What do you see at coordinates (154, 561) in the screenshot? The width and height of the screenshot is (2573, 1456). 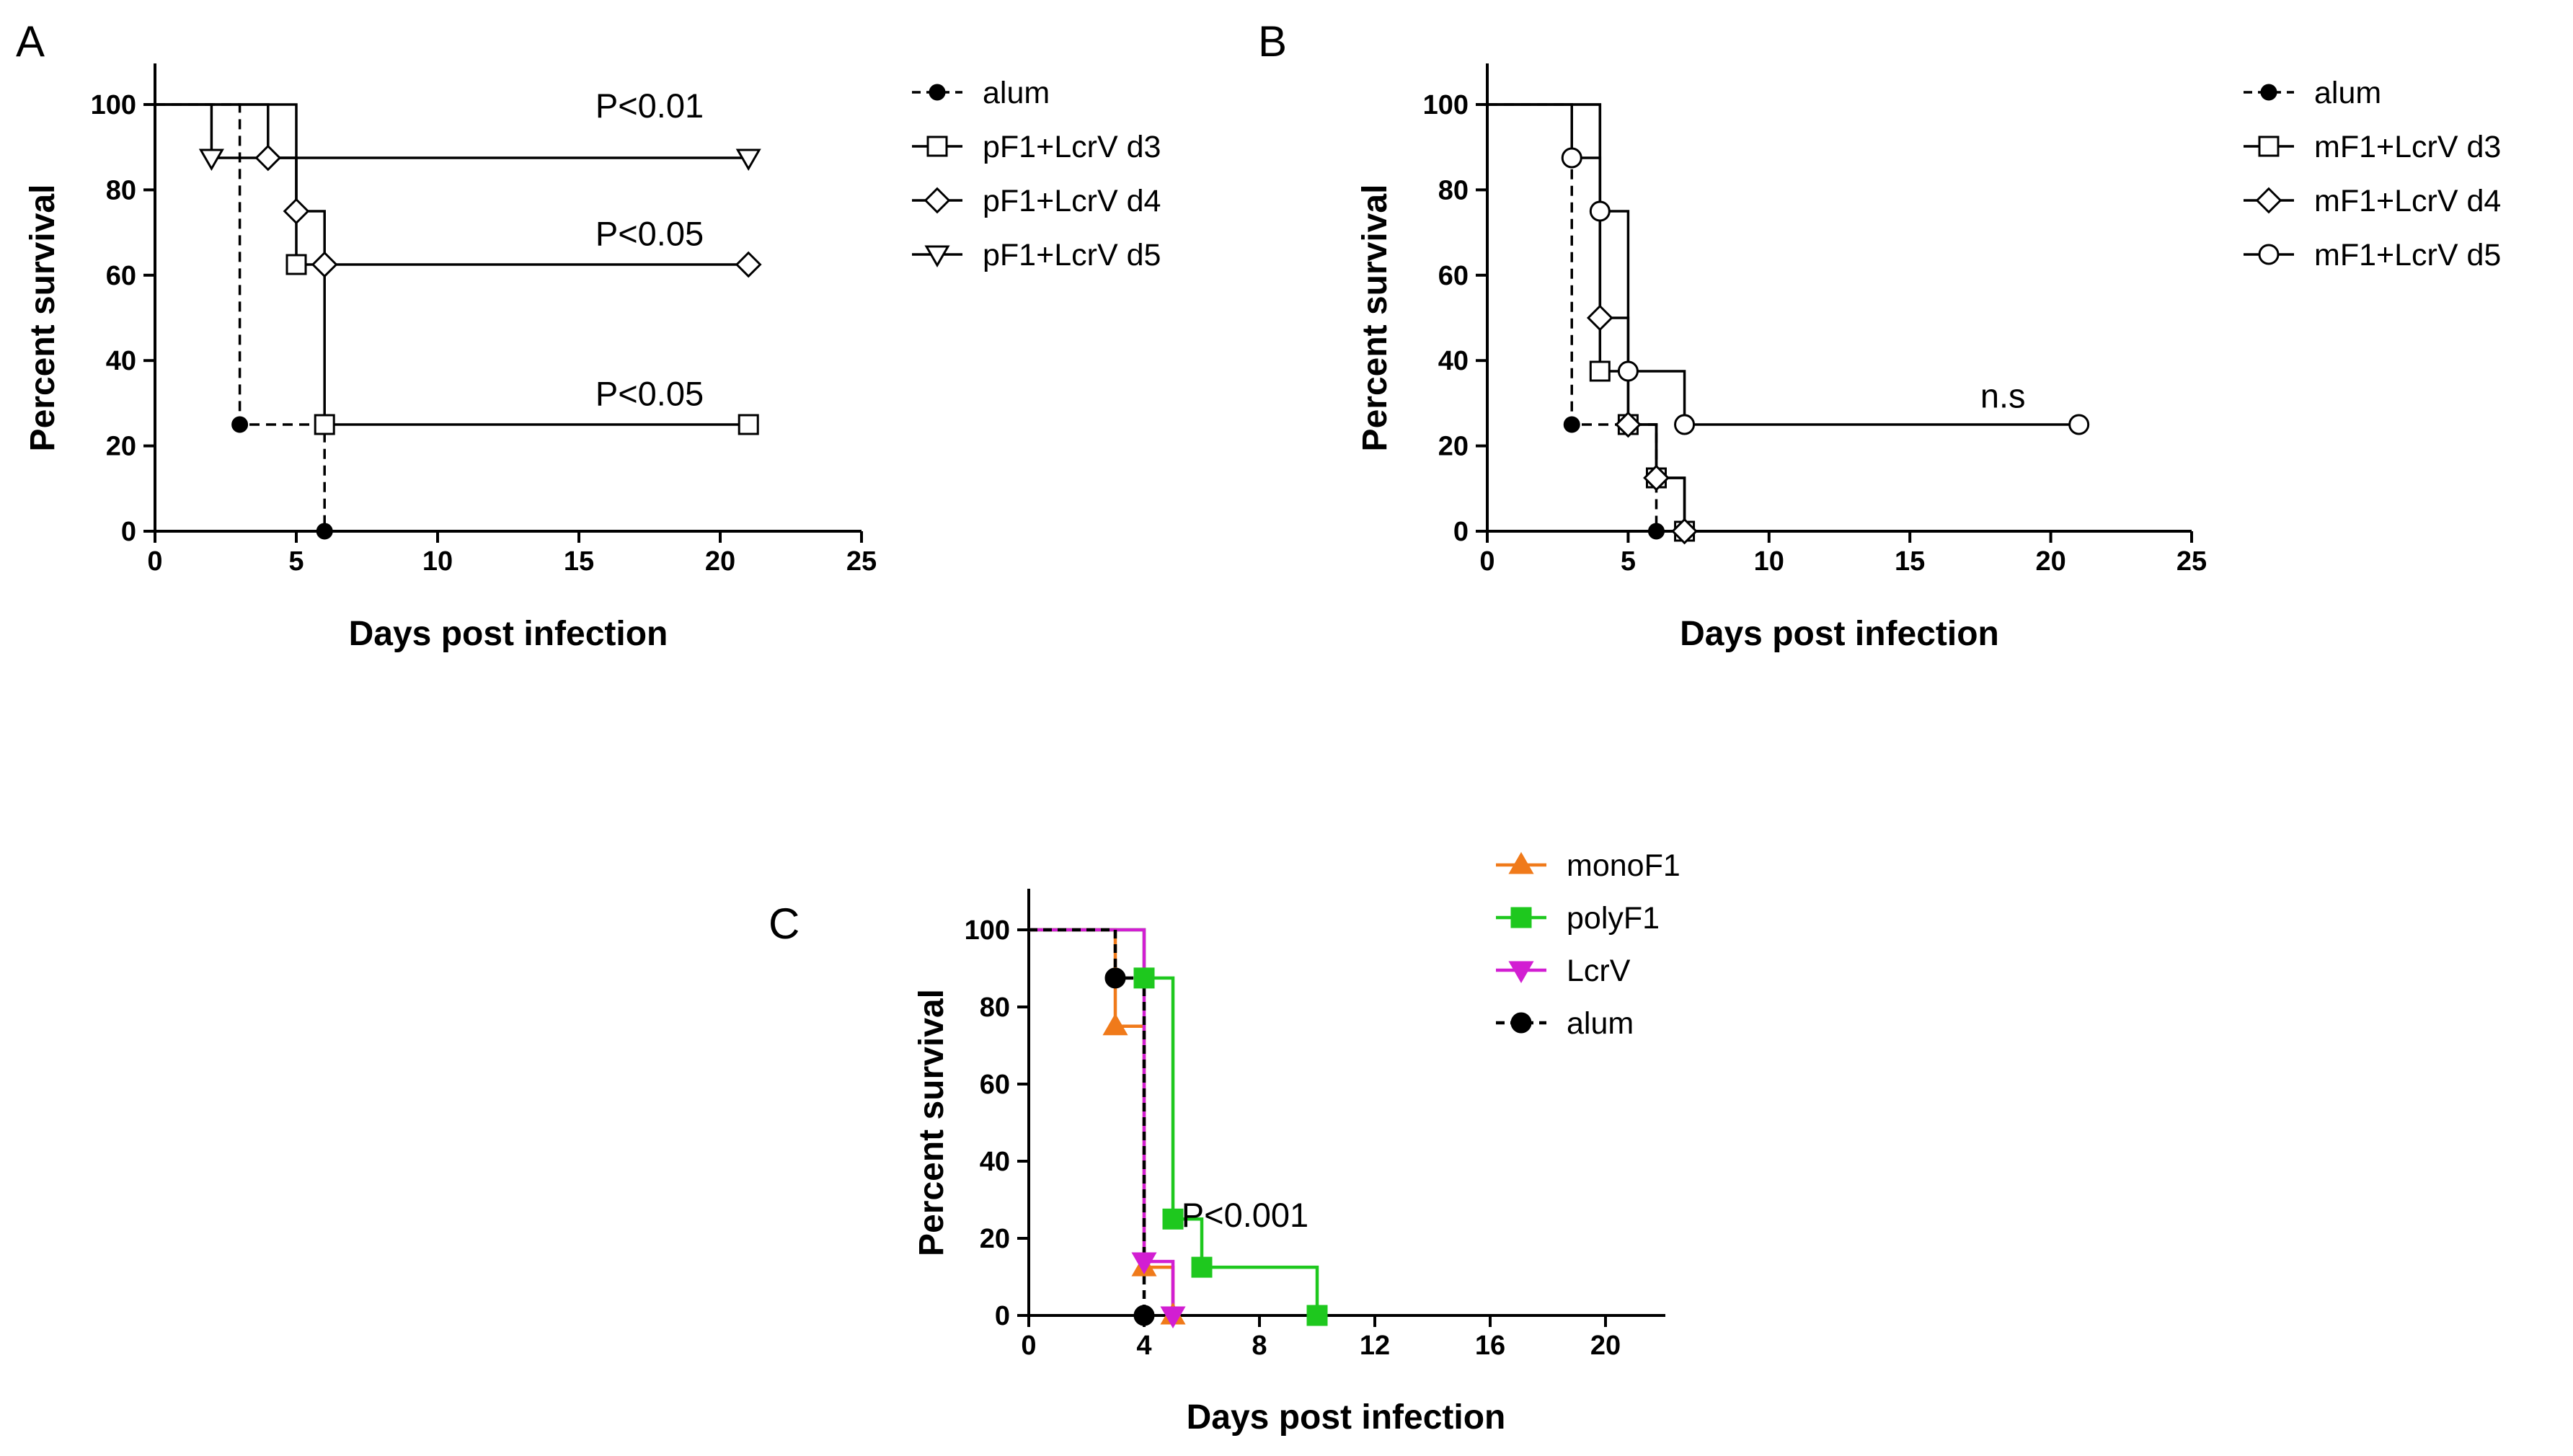 I see `panel-a-x-tick-label: 0` at bounding box center [154, 561].